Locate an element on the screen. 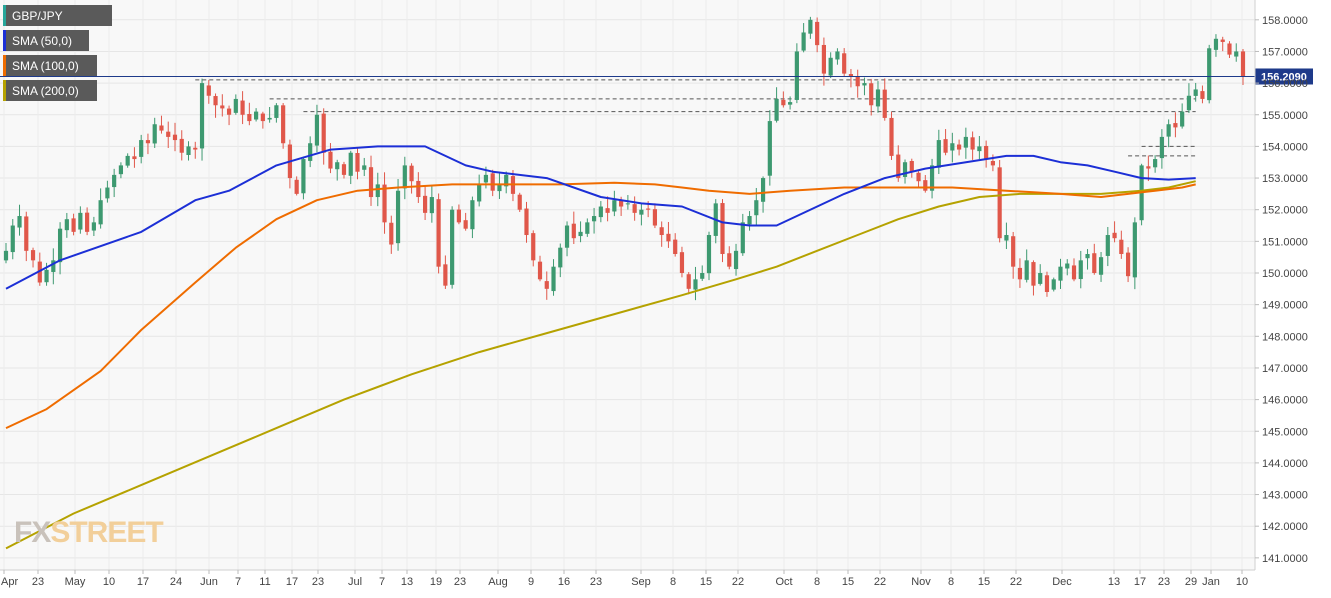  x-tick-label: 29 is located at coordinates (1191, 582).